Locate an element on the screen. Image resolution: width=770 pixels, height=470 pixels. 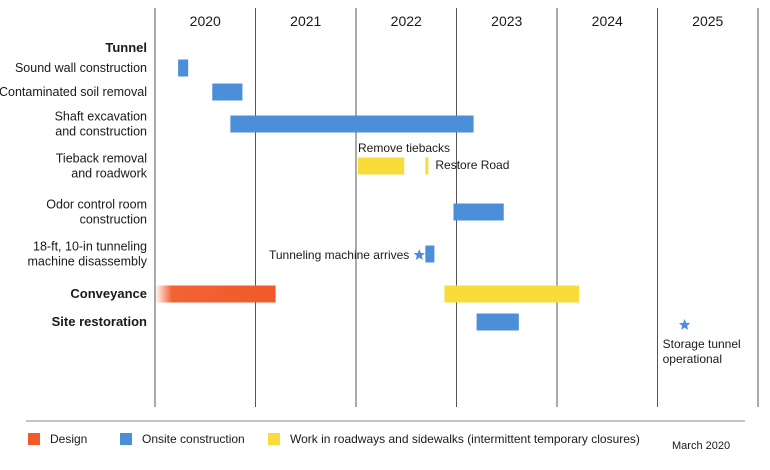
task-label: and roadwork is located at coordinates (109, 174).